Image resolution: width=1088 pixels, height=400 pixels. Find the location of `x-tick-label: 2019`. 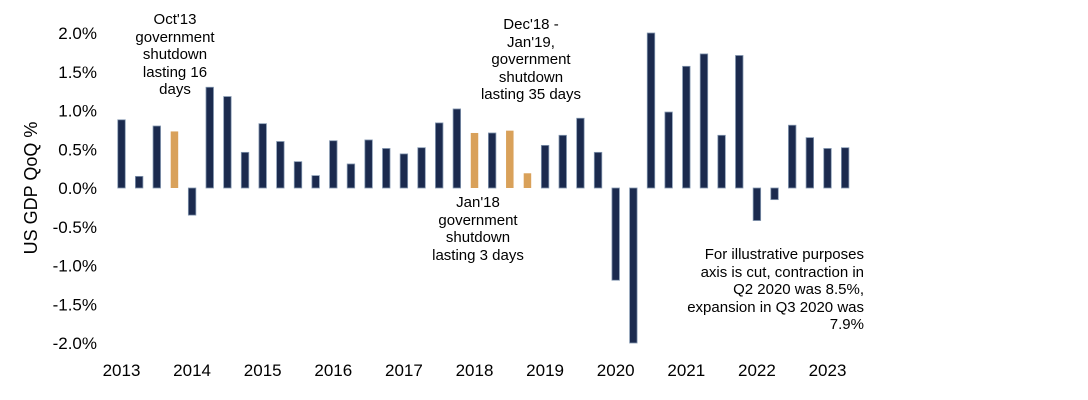

x-tick-label: 2019 is located at coordinates (545, 370).